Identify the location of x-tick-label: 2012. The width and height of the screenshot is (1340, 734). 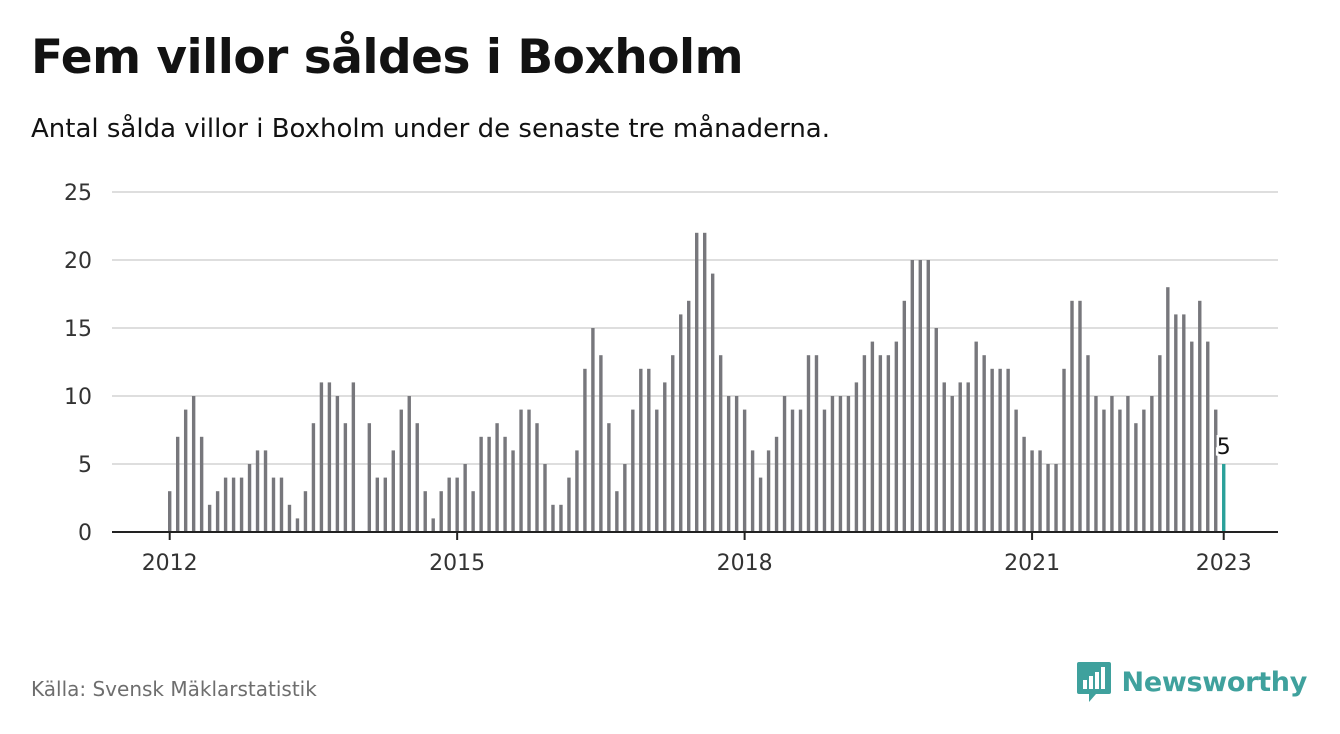
(170, 563).